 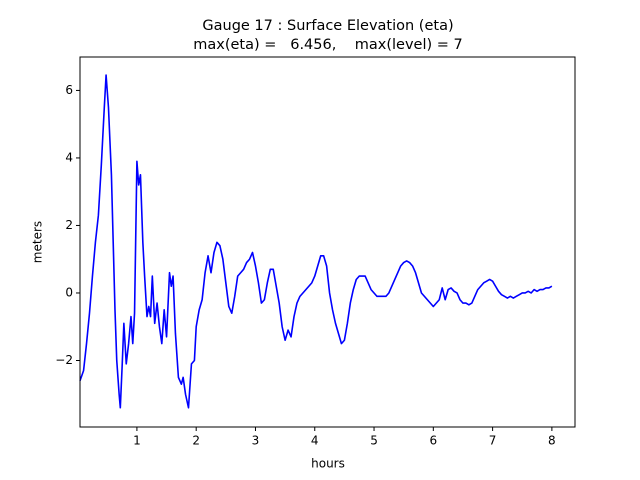 What do you see at coordinates (328, 45) in the screenshot?
I see `chart-subtitle: max(eta) = 6.456, max(level) = 7` at bounding box center [328, 45].